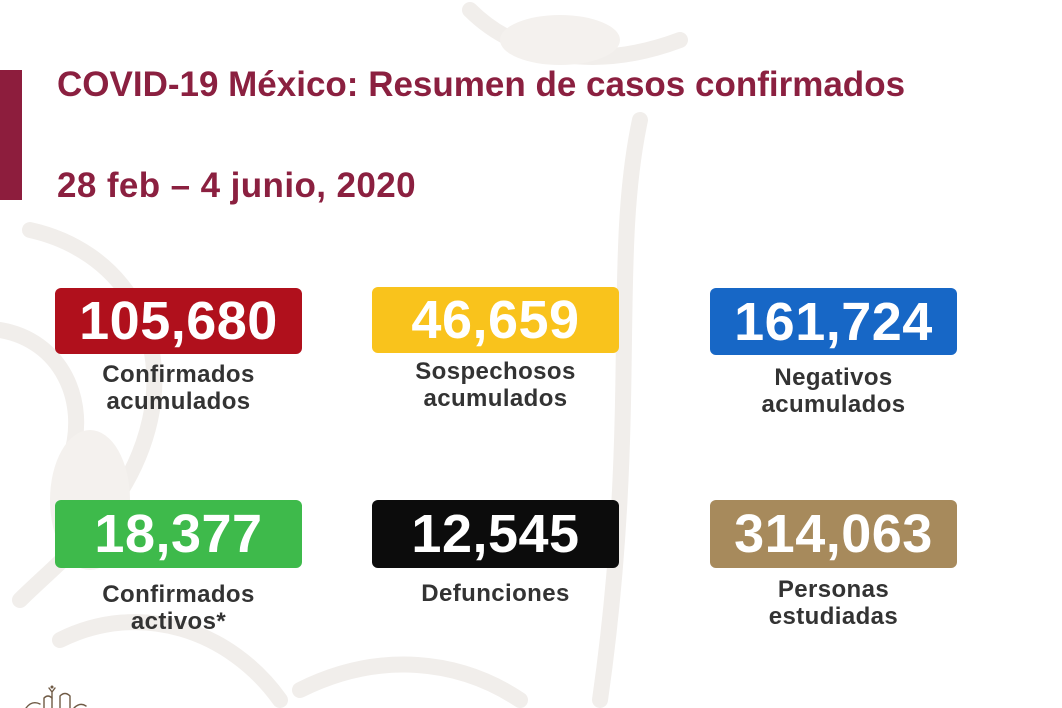 The width and height of the screenshot is (1062, 708). I want to click on stat-card-confirmados-activos: 18,377, so click(178, 534).